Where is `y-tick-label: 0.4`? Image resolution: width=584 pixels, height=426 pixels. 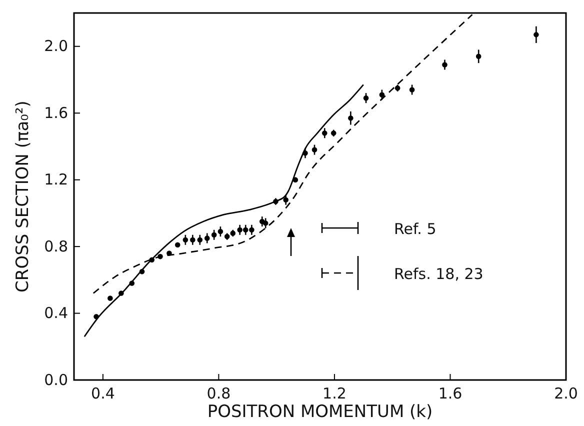 y-tick-label: 0.4 is located at coordinates (56, 313).